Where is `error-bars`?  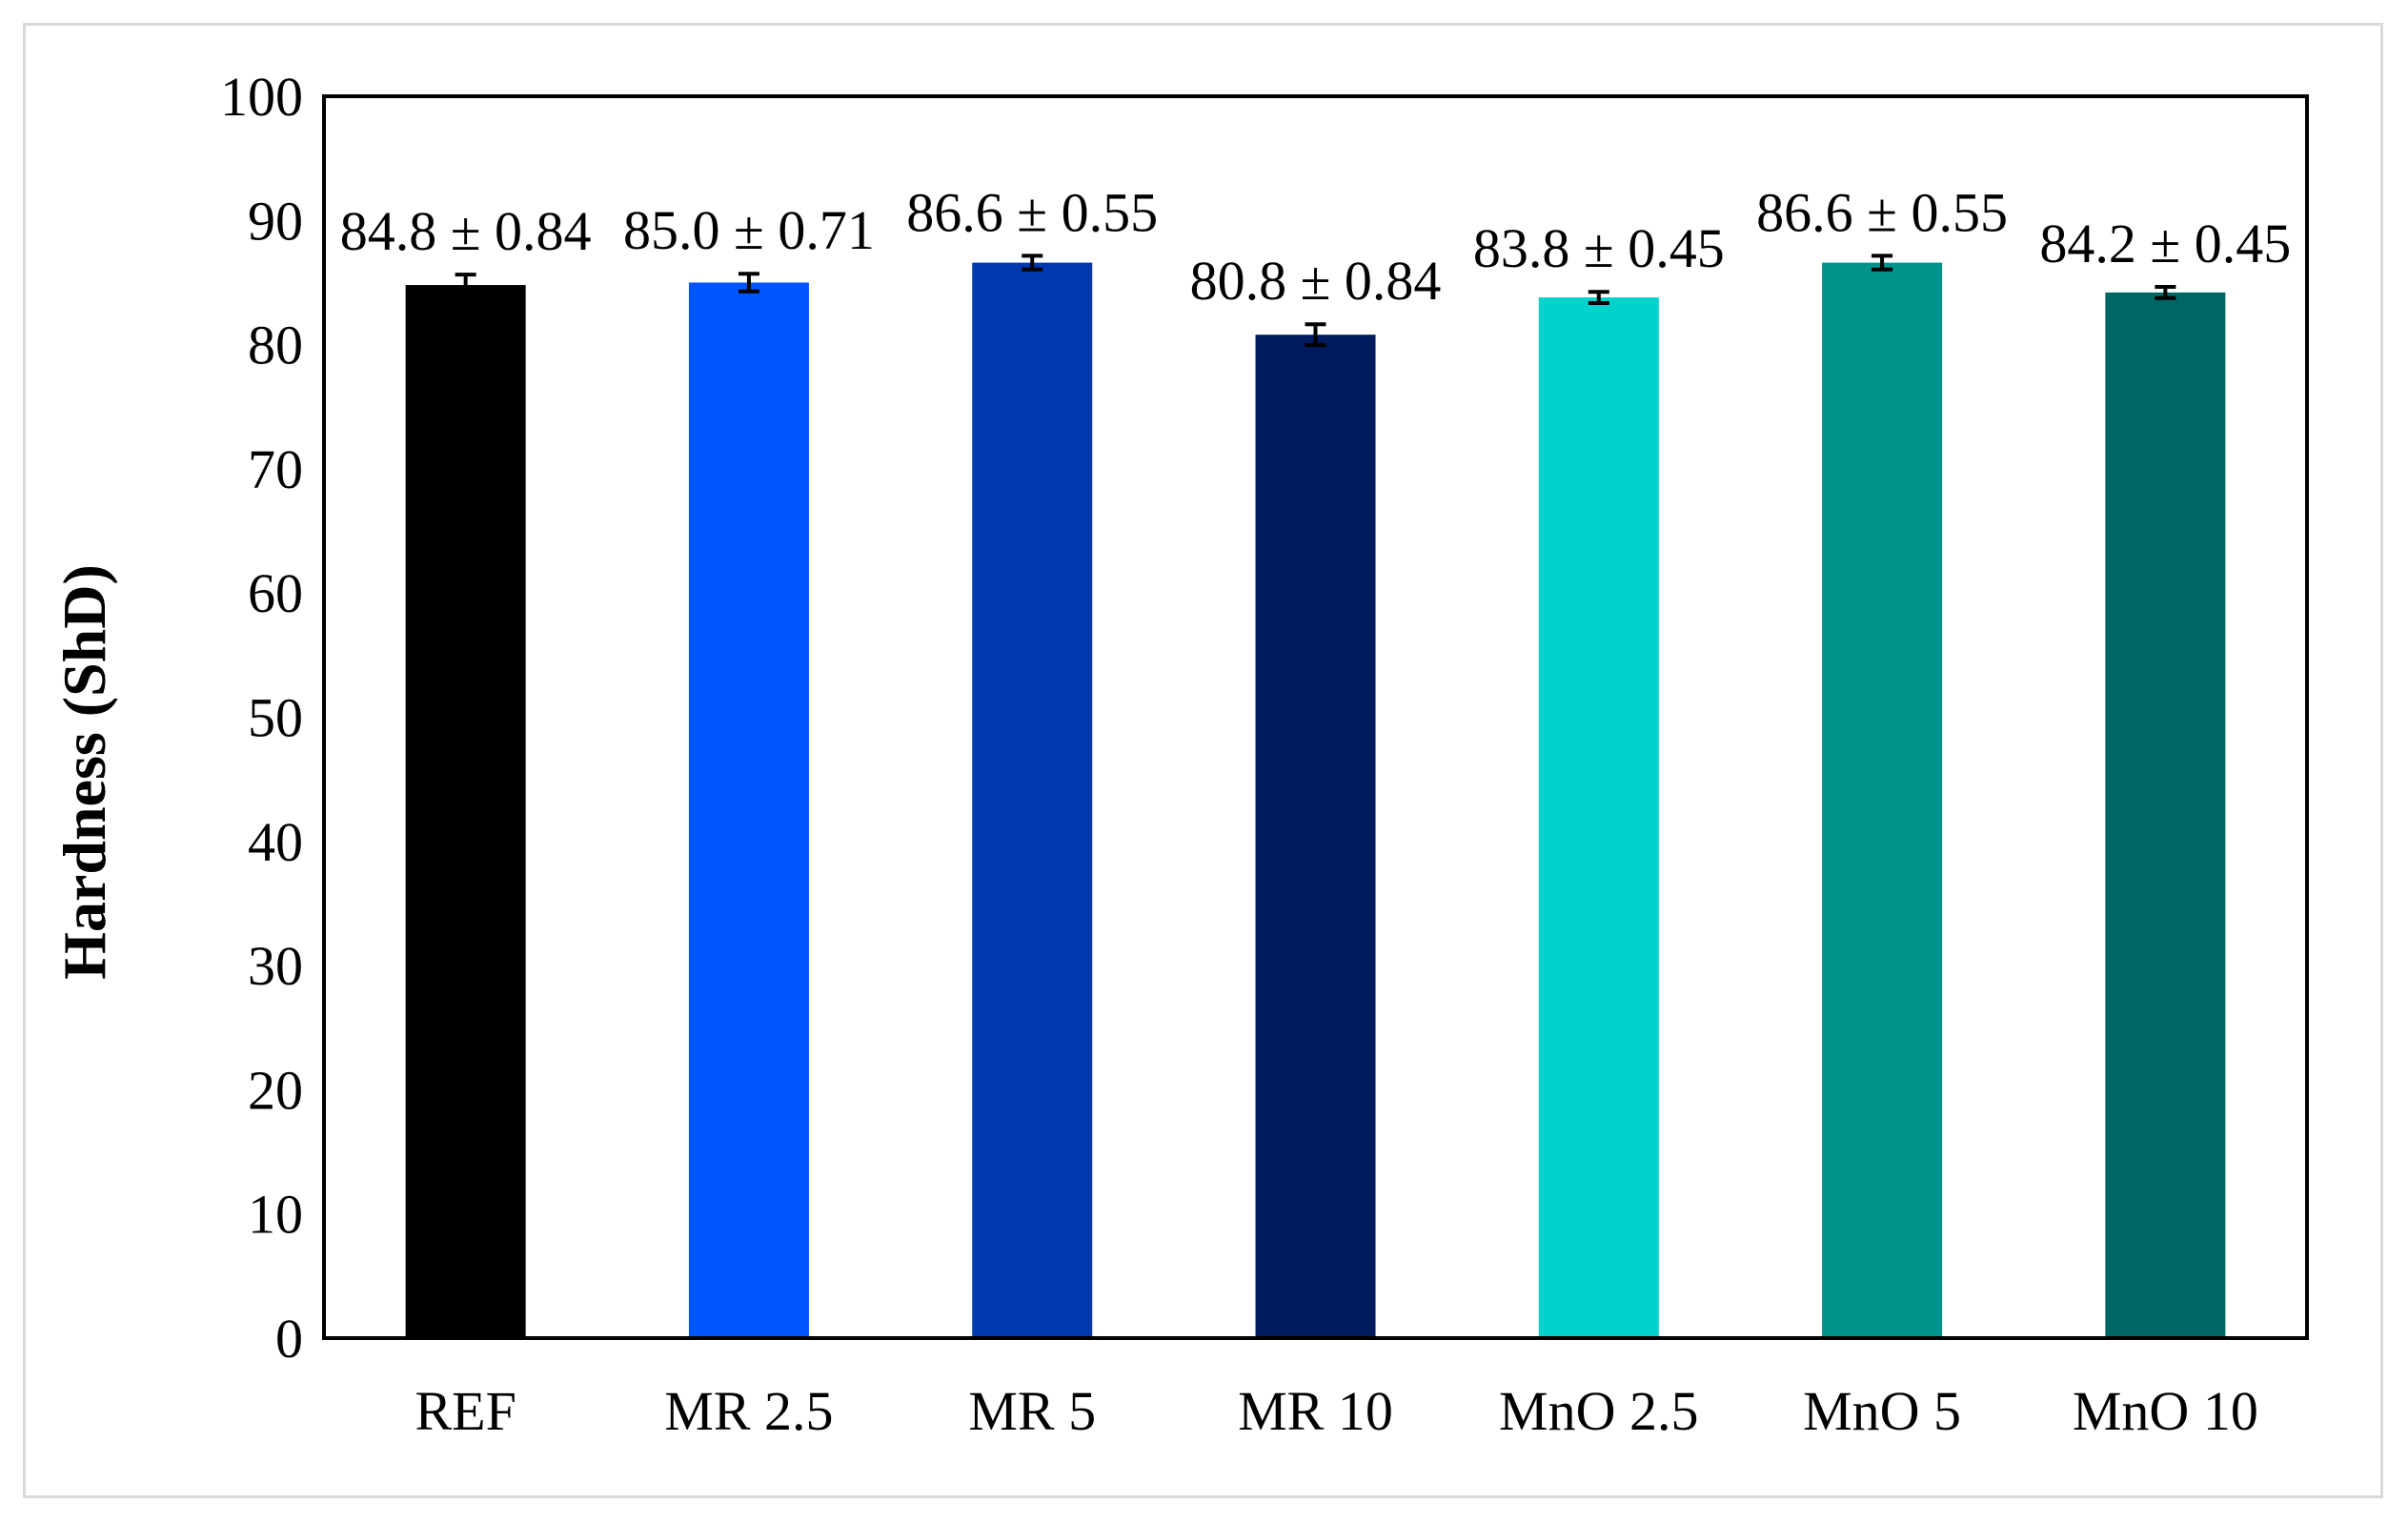 error-bars is located at coordinates (1315, 301).